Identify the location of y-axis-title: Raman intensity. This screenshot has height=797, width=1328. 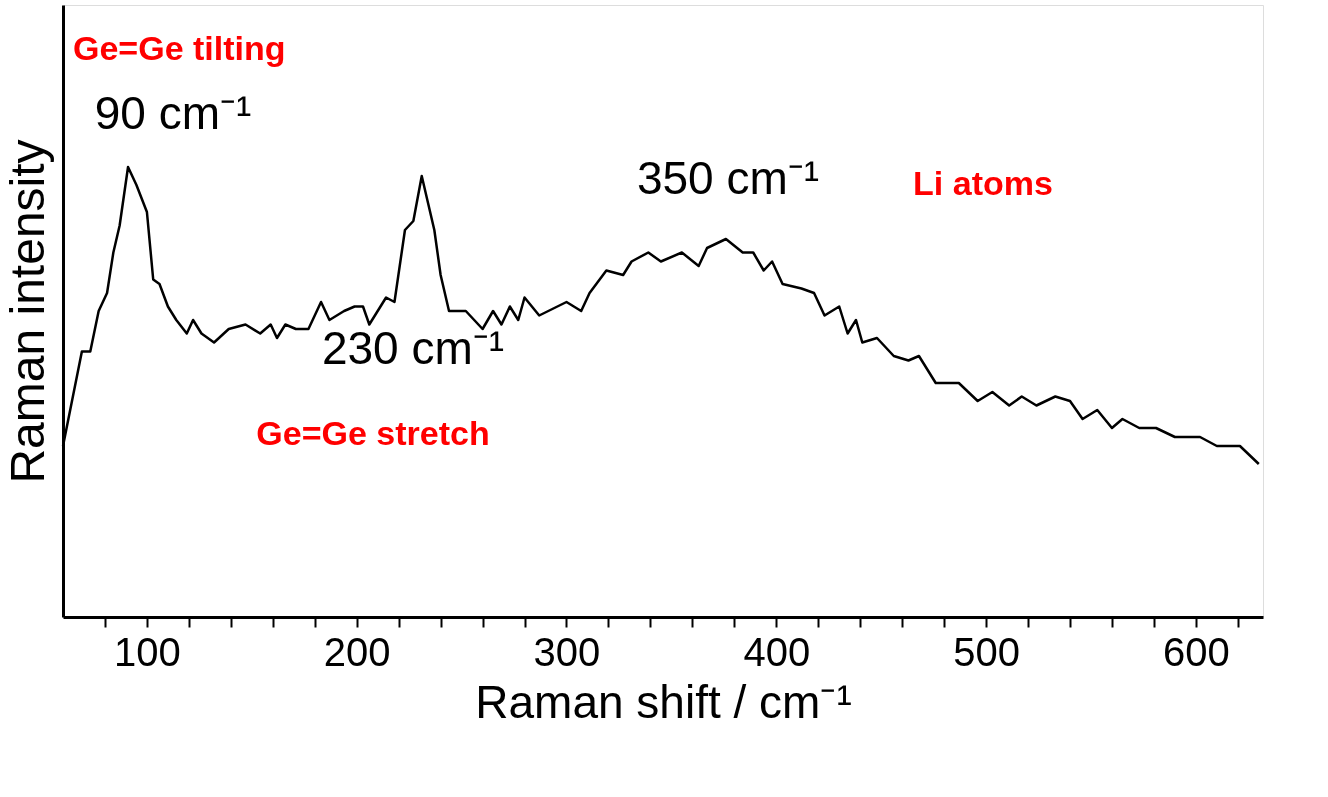
(27, 311).